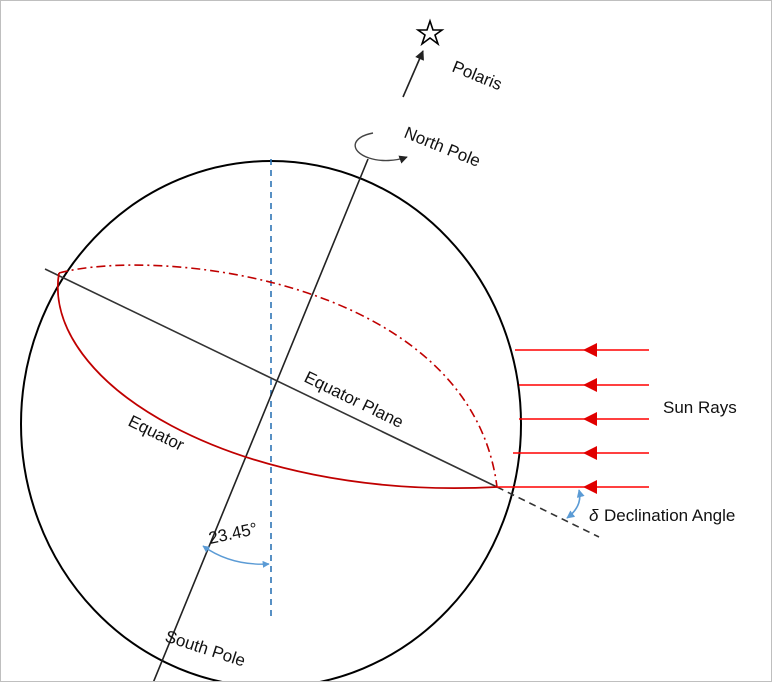 Image resolution: width=772 pixels, height=682 pixels. Describe the element at coordinates (669, 515) in the screenshot. I see `declination-angle-label: Declination Angle` at that location.